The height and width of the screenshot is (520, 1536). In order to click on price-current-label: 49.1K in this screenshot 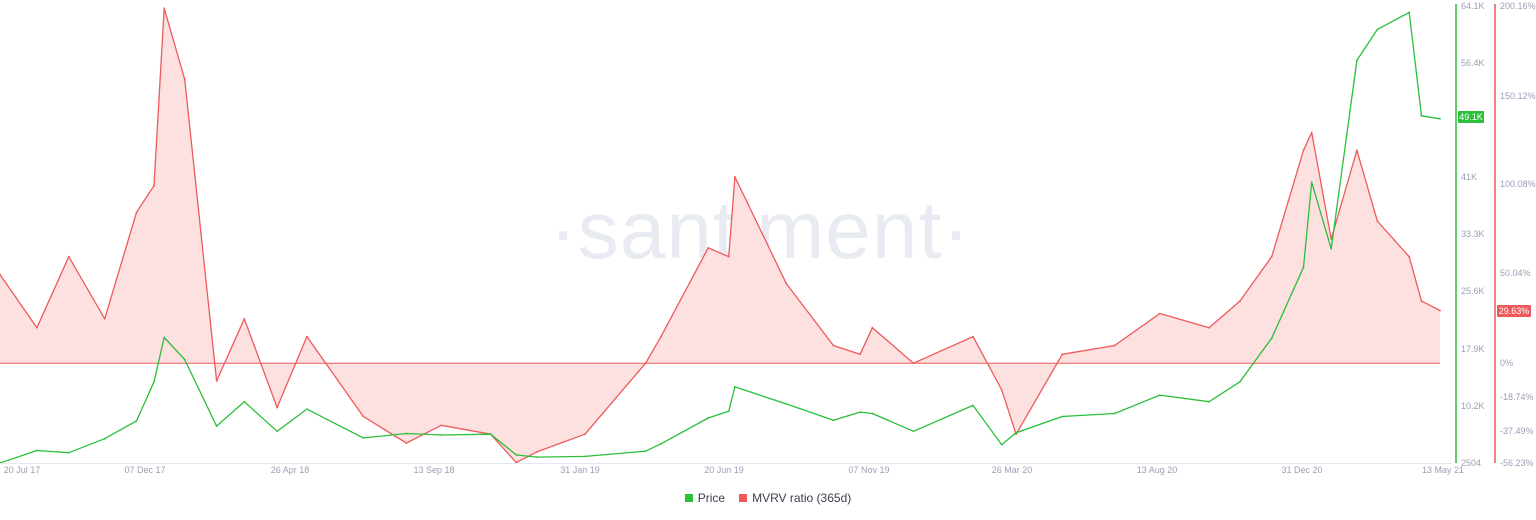, I will do `click(1471, 117)`.